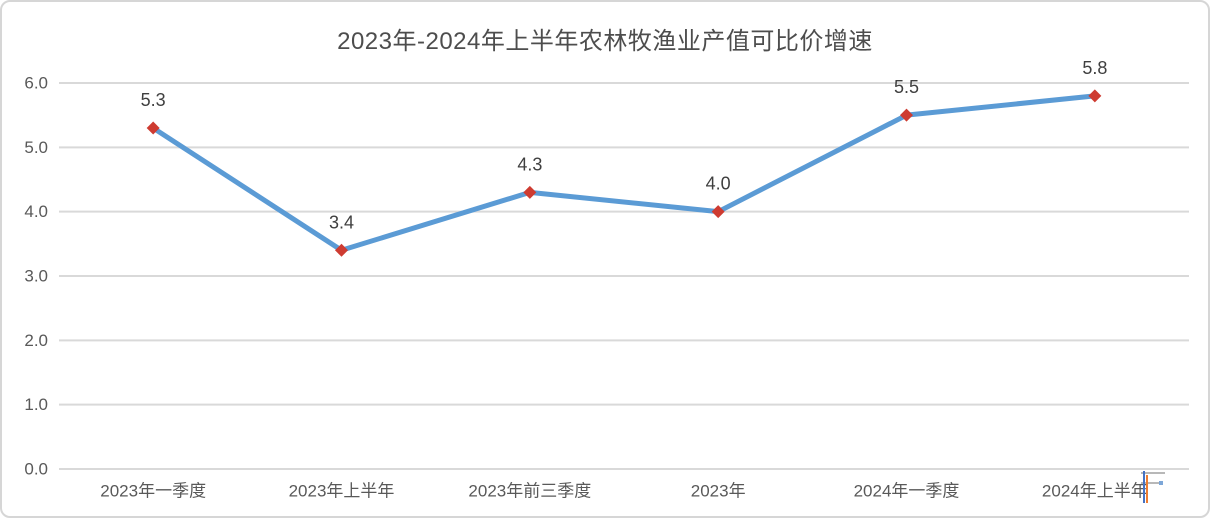 The height and width of the screenshot is (518, 1210). I want to click on mini-table-artifact-icon, so click(1153, 487).